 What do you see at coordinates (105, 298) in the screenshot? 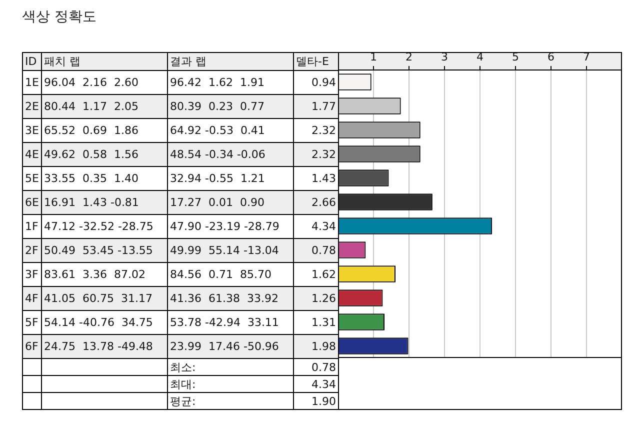
I see `text: 41.05 60.75 31.17` at bounding box center [105, 298].